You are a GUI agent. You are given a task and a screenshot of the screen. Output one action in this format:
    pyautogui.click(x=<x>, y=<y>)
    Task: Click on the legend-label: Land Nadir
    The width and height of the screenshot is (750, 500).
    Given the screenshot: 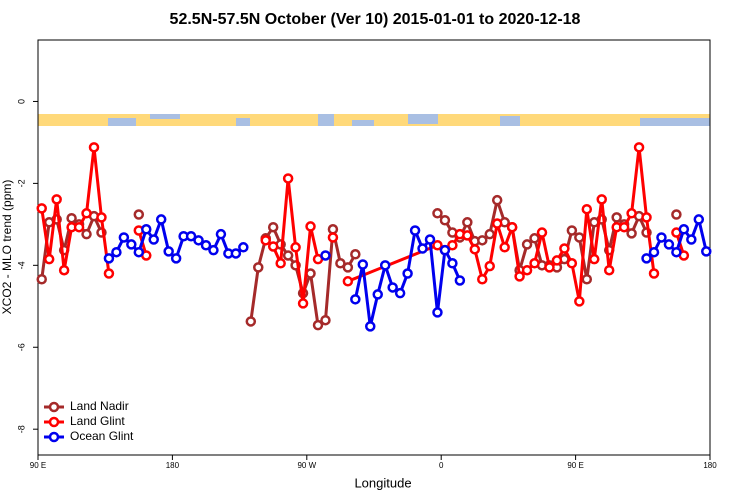 What is the action you would take?
    pyautogui.click(x=99, y=406)
    